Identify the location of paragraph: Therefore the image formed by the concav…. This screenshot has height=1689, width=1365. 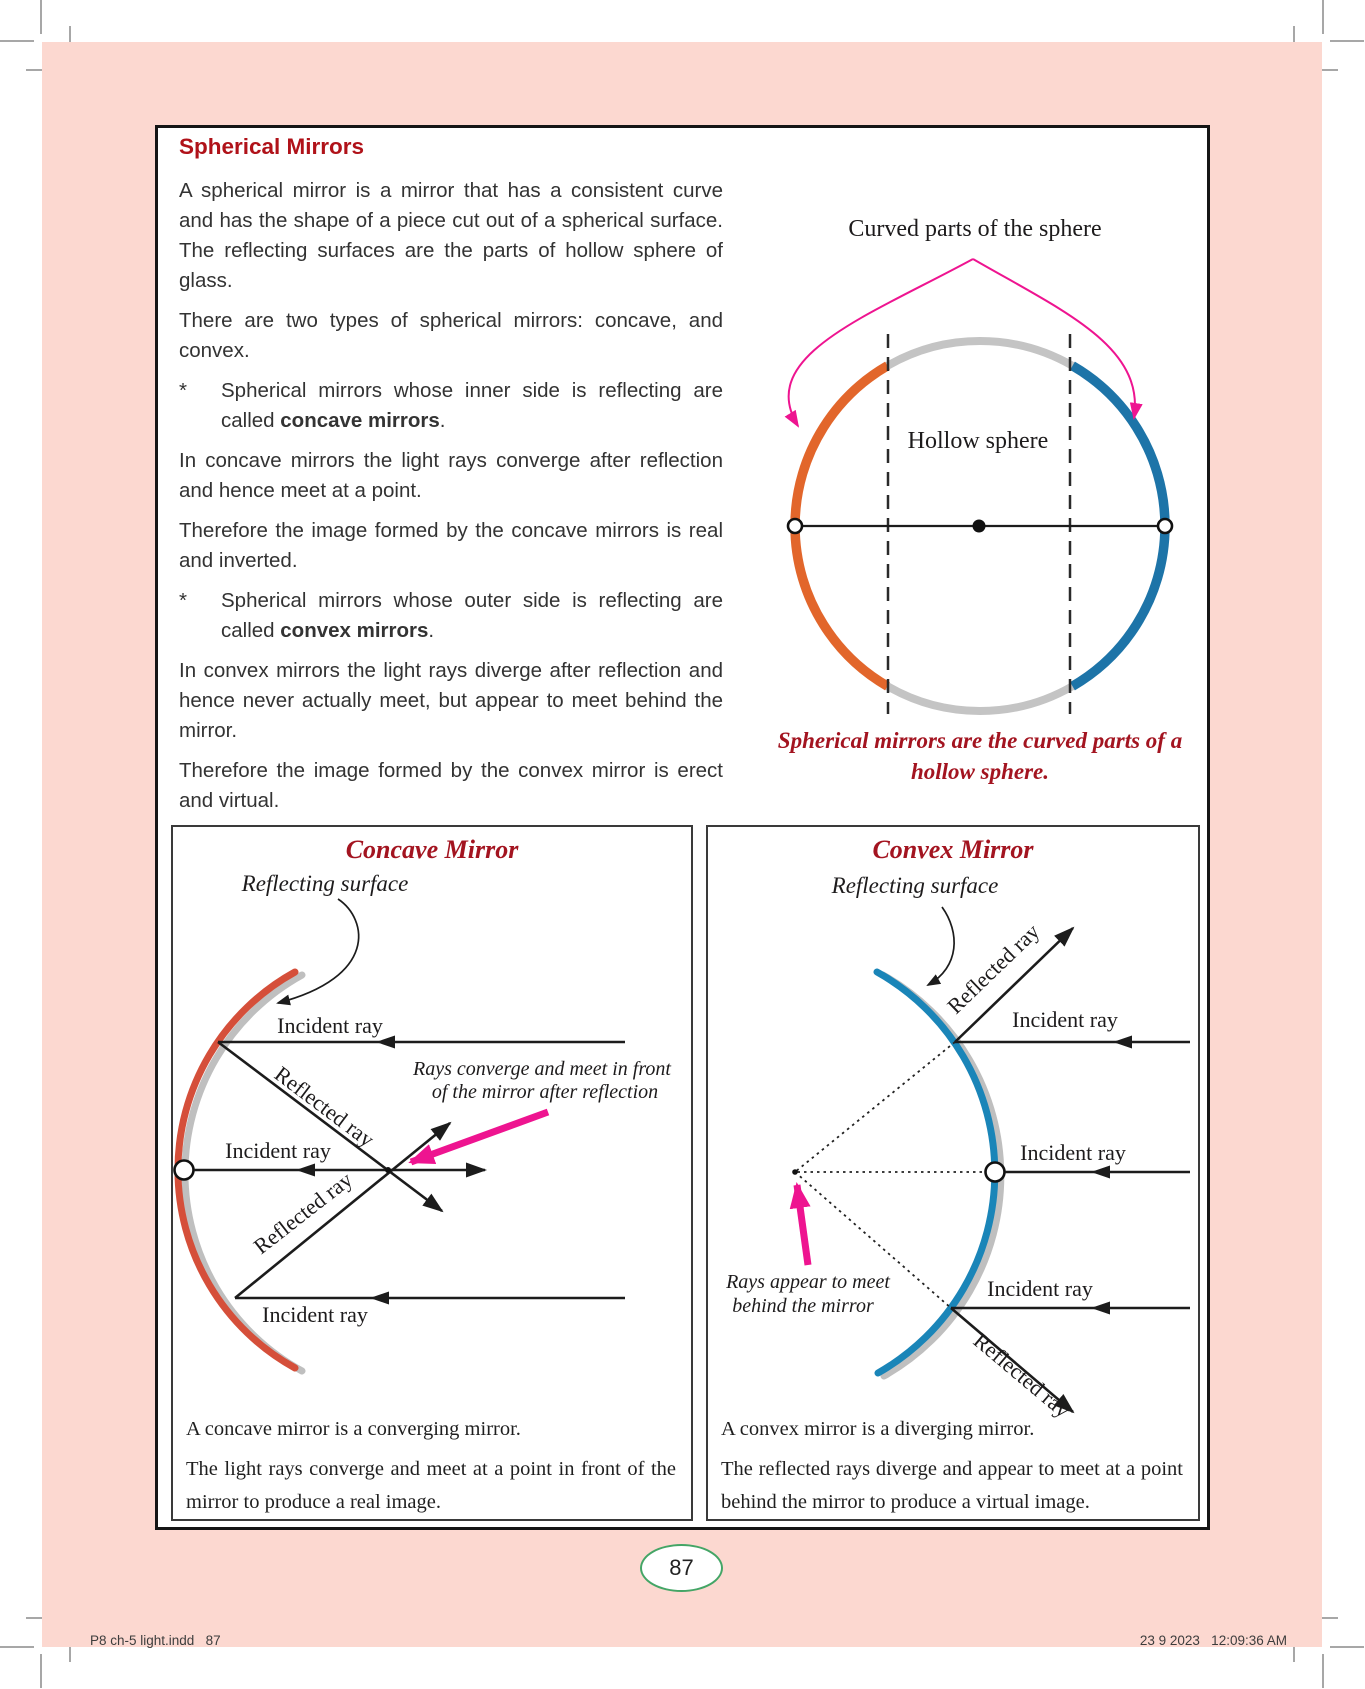
(451, 545).